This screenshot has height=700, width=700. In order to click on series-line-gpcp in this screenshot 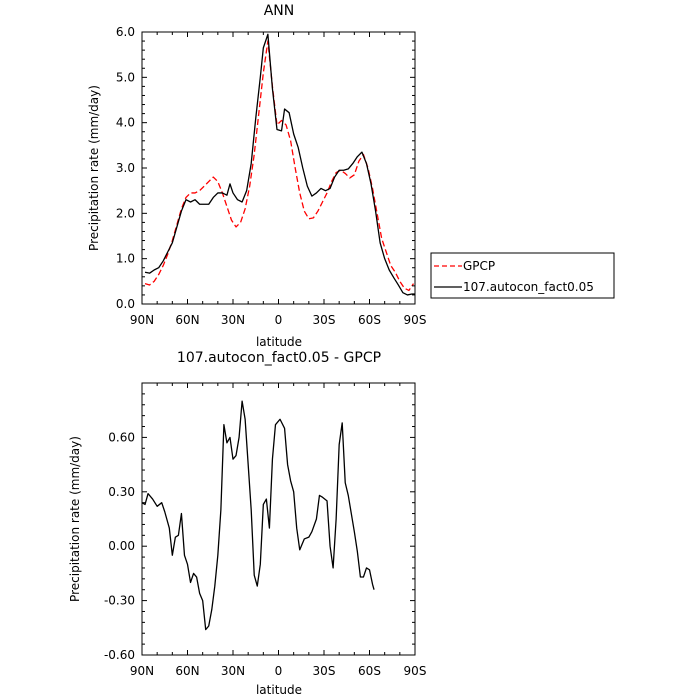, I will do `click(279, 166)`.